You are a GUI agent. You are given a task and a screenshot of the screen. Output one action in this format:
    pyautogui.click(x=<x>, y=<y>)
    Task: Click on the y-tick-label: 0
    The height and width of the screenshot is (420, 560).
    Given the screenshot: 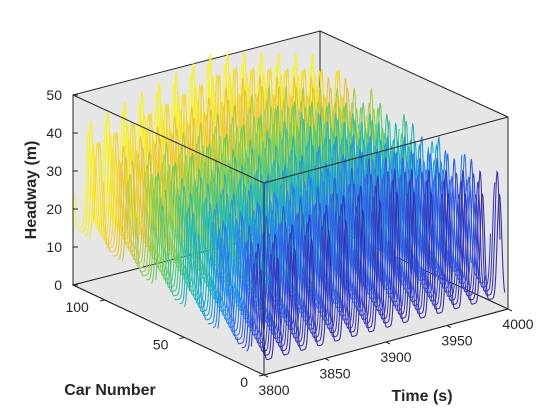 What is the action you would take?
    pyautogui.click(x=244, y=382)
    